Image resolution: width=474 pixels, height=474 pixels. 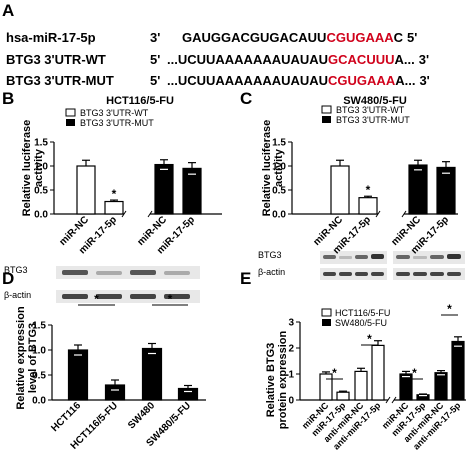 What do you see at coordinates (298, 59) in the screenshot?
I see `sequence-text: ...UCUUAAAAAAAUAUAUGCACUUUA... 3'` at bounding box center [298, 59].